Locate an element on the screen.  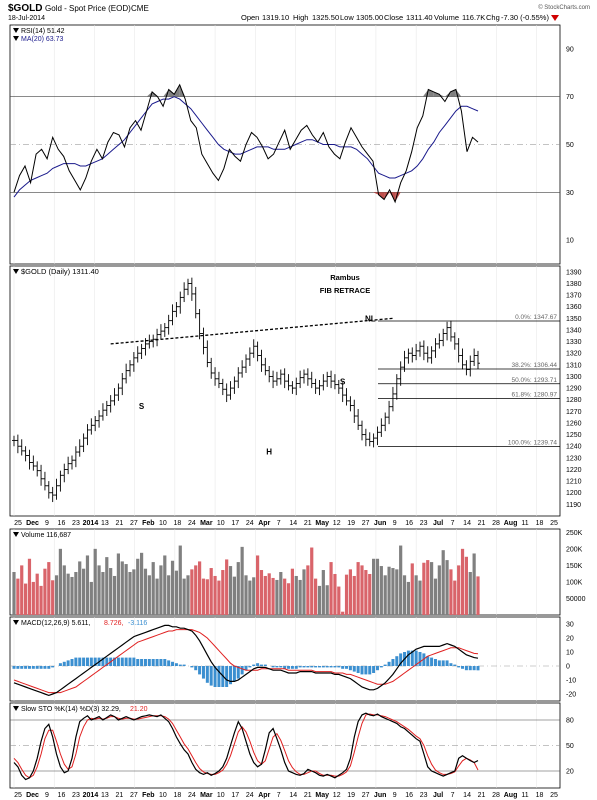
x-axis-bottom-label: Feb is located at coordinates (148, 795).